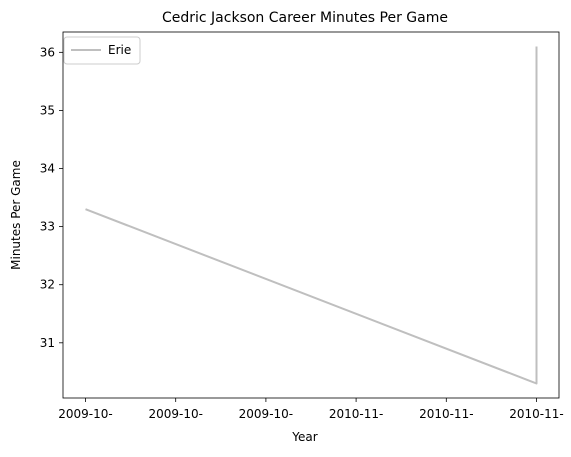 This screenshot has width=571, height=457. I want to click on legend: Erie, so click(102, 50).